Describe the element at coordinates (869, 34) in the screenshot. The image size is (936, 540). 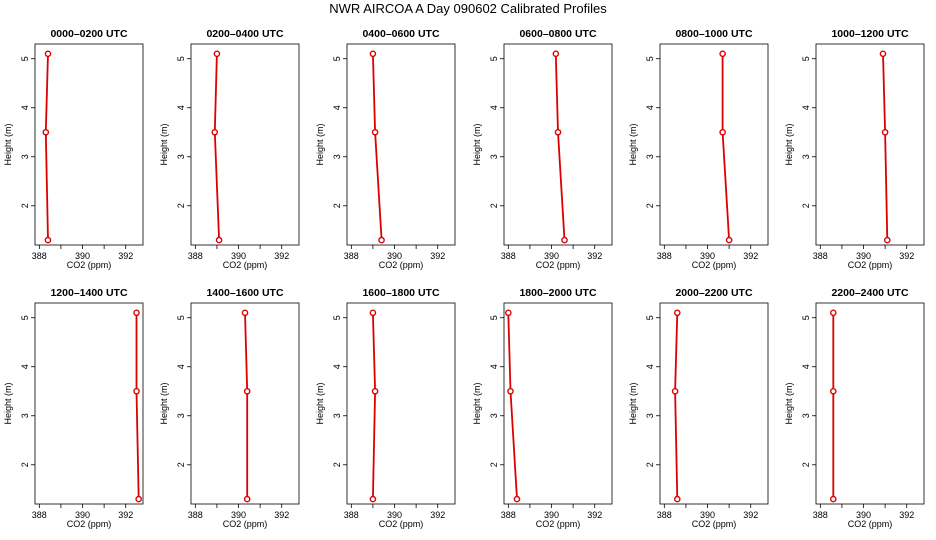
I see `panel-title: 1000–1200 UTC` at that location.